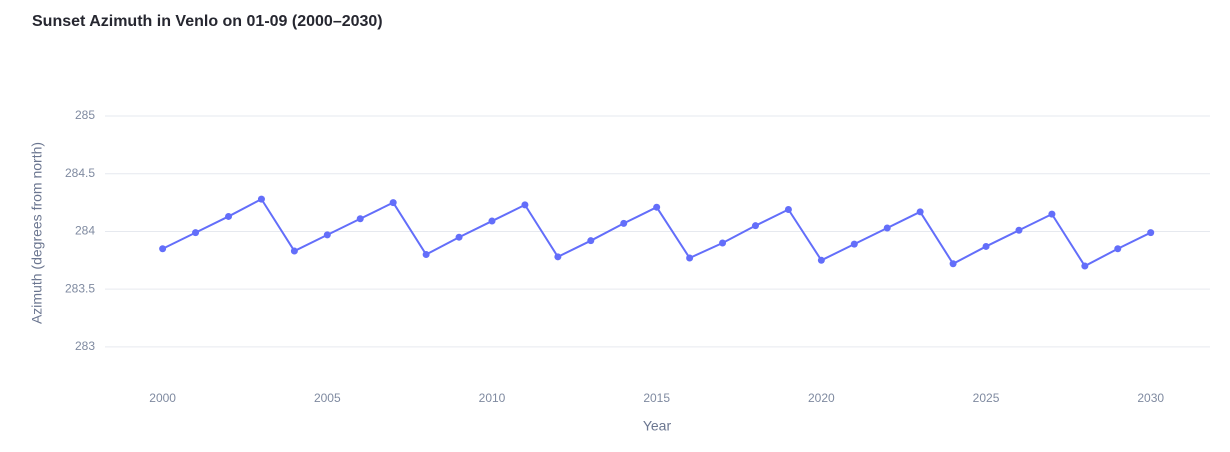 Image resolution: width=1230 pixels, height=452 pixels. What do you see at coordinates (986, 398) in the screenshot?
I see `x-tick-label: 2025` at bounding box center [986, 398].